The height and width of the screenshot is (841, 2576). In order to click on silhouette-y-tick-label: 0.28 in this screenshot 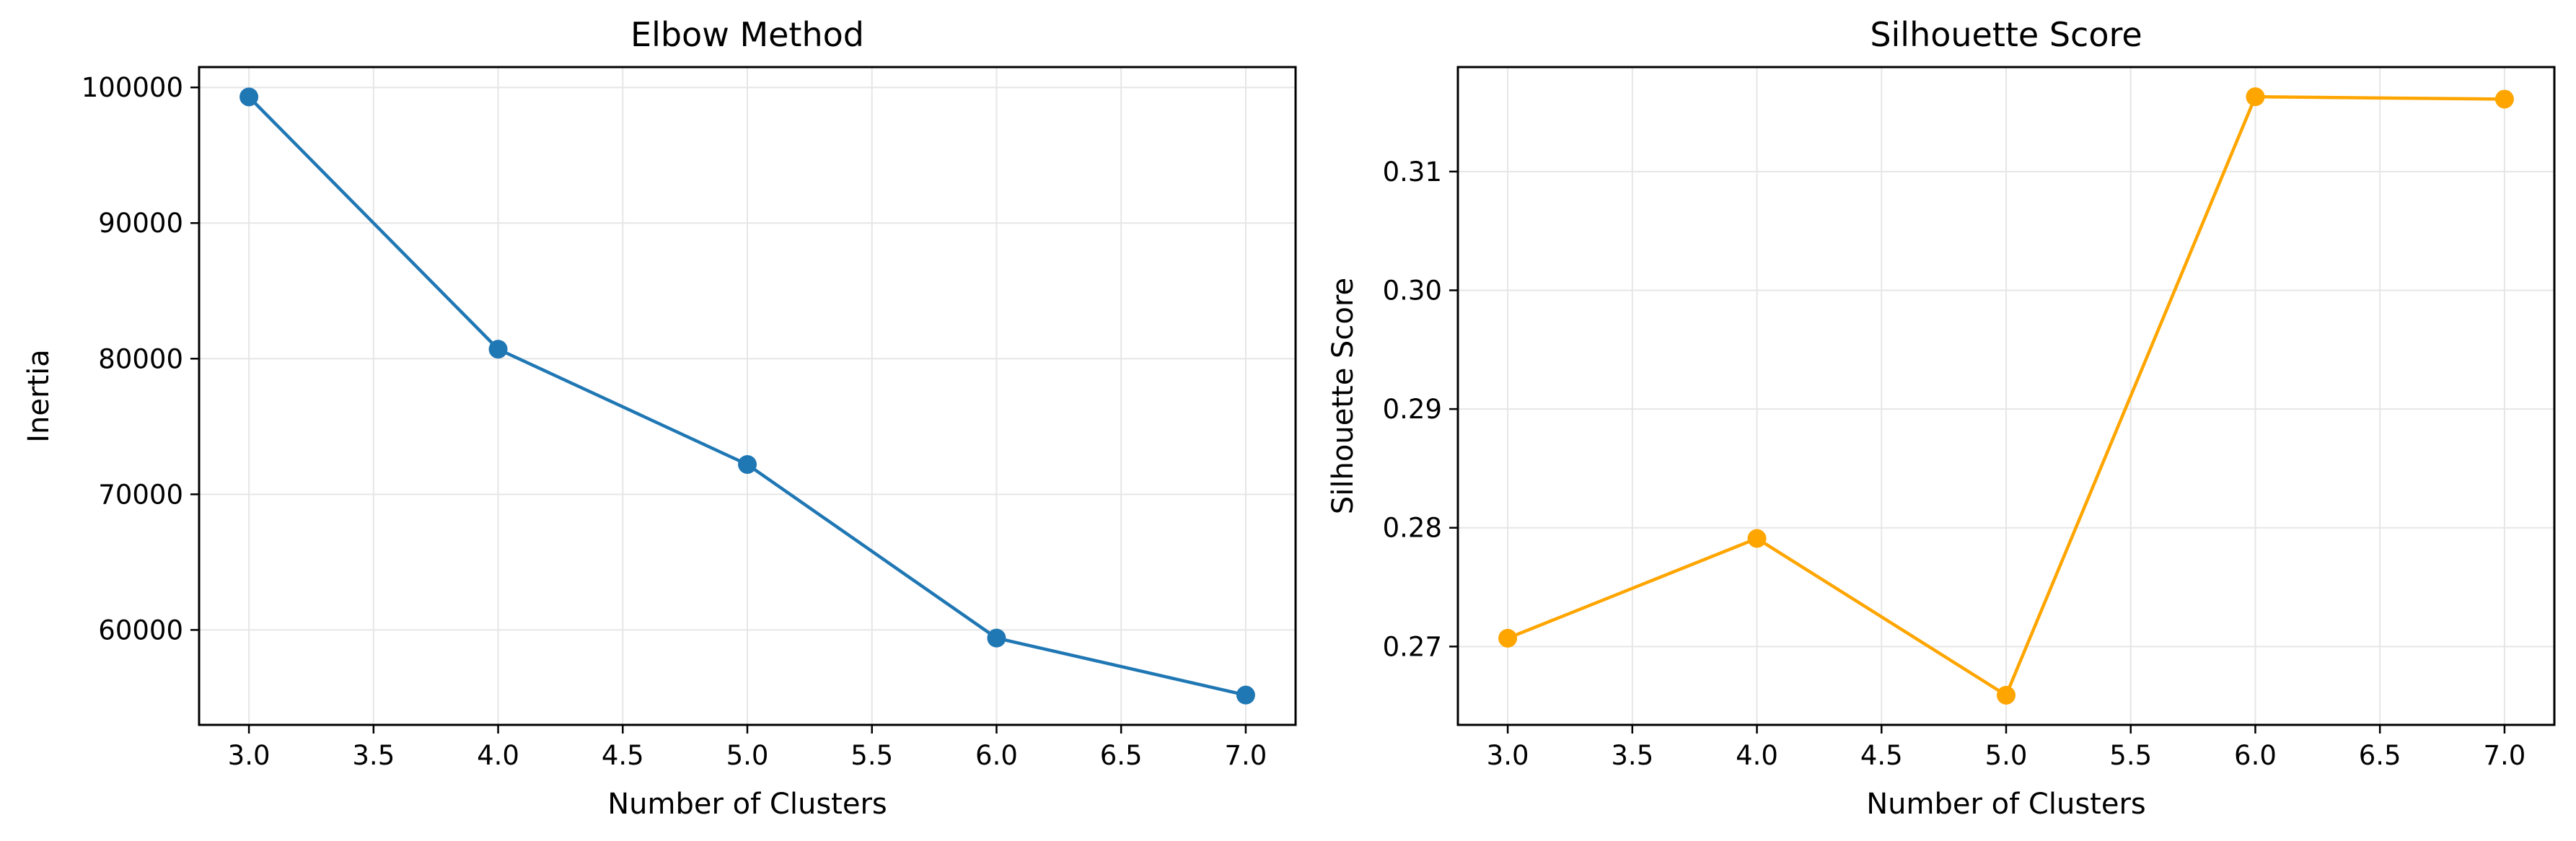, I will do `click(1412, 528)`.